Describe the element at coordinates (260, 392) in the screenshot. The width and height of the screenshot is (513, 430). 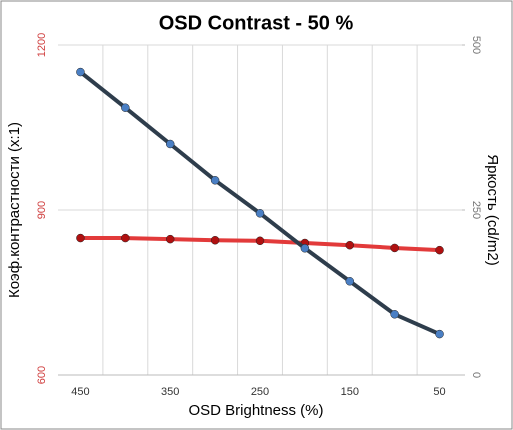
I see `x-tick-label: 250` at that location.